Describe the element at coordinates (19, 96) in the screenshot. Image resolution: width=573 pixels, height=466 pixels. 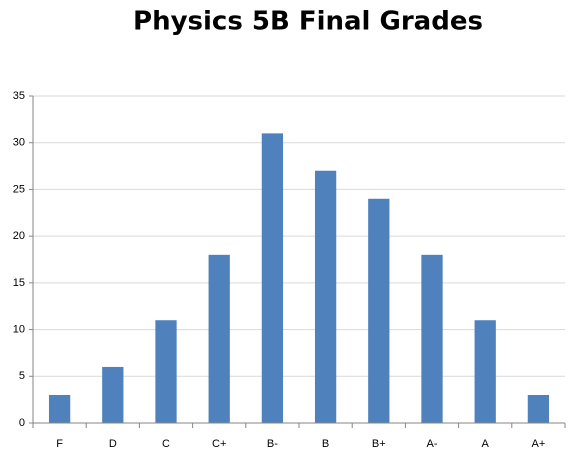
I see `y-tick-label: 35` at that location.